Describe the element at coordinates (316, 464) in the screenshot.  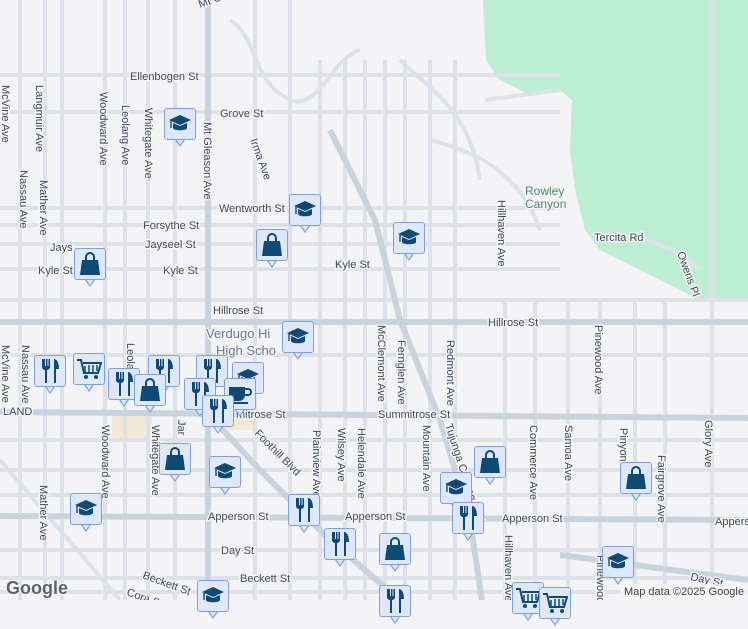
I see `street-label: Plainview Ave` at that location.